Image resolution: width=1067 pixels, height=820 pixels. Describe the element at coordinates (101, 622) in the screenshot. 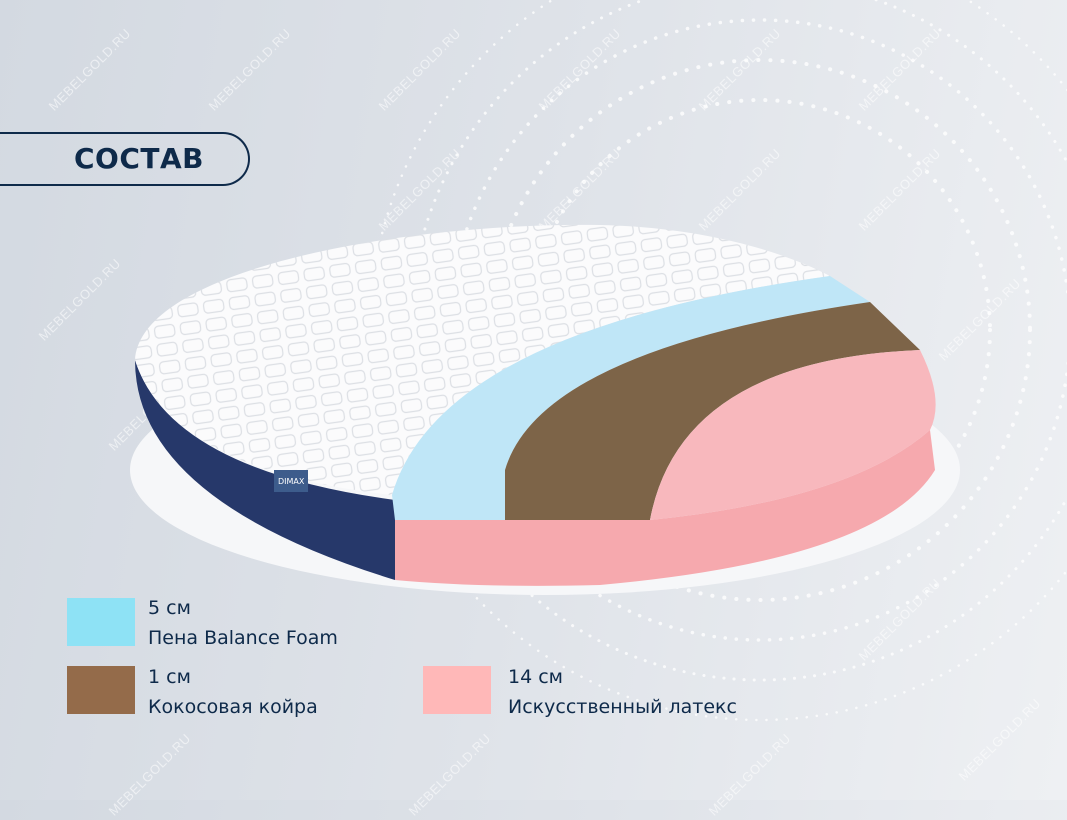

I see `legend-swatch-foam` at that location.